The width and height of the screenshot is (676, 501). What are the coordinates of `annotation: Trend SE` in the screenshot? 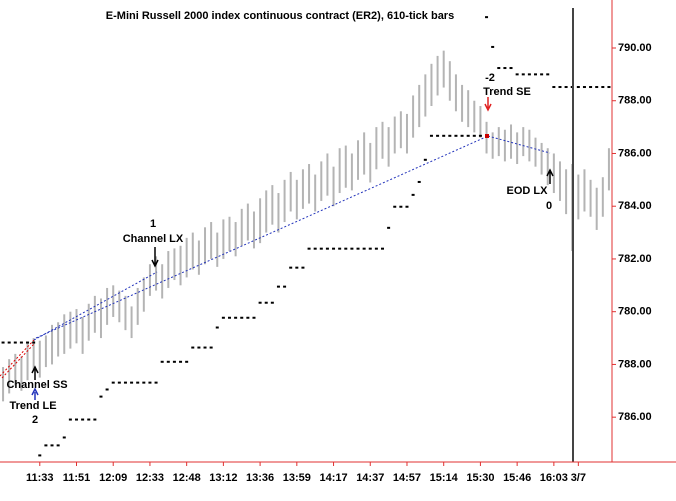 It's located at (507, 92).